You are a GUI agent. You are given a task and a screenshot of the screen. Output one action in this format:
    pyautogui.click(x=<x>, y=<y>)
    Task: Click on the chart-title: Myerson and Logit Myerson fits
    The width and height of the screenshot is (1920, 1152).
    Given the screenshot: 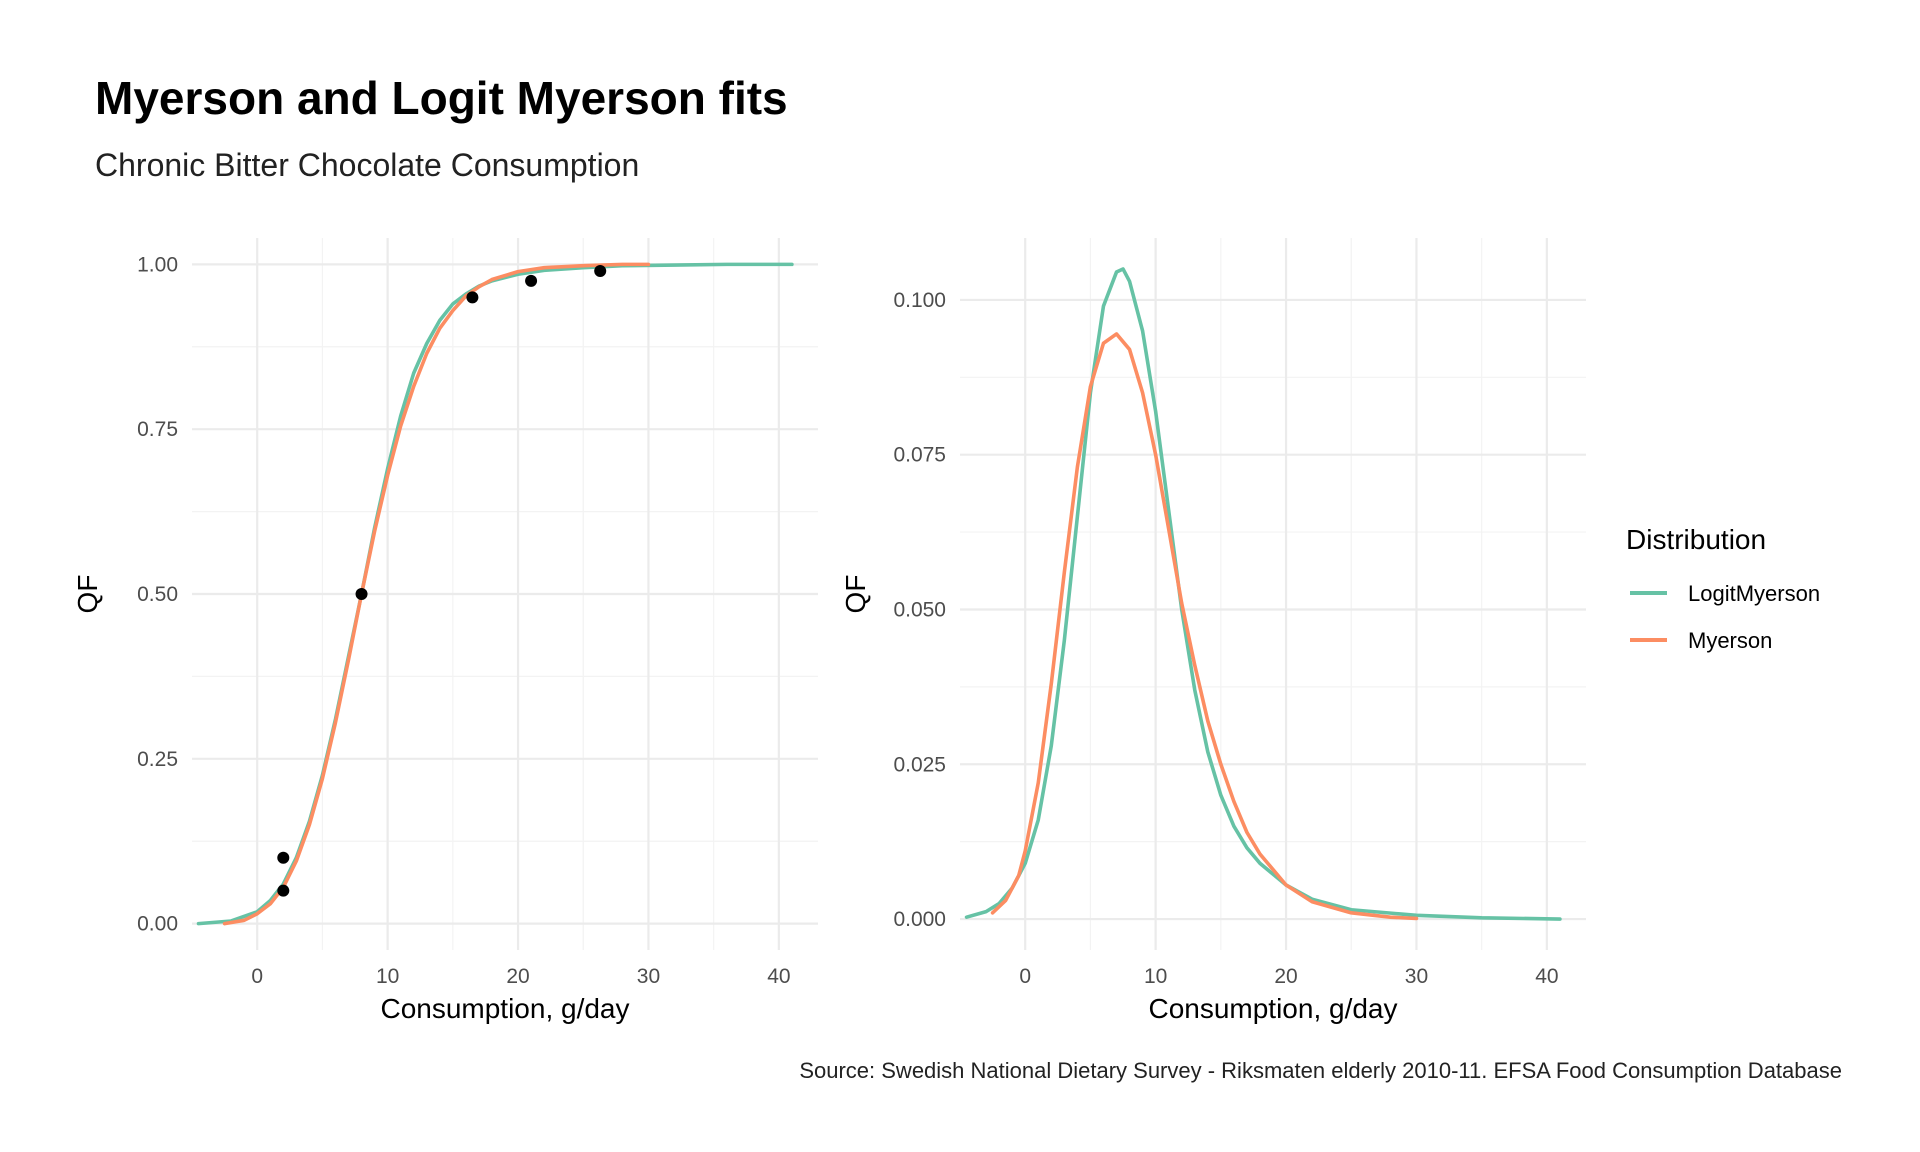 What is the action you would take?
    pyautogui.click(x=441, y=98)
    